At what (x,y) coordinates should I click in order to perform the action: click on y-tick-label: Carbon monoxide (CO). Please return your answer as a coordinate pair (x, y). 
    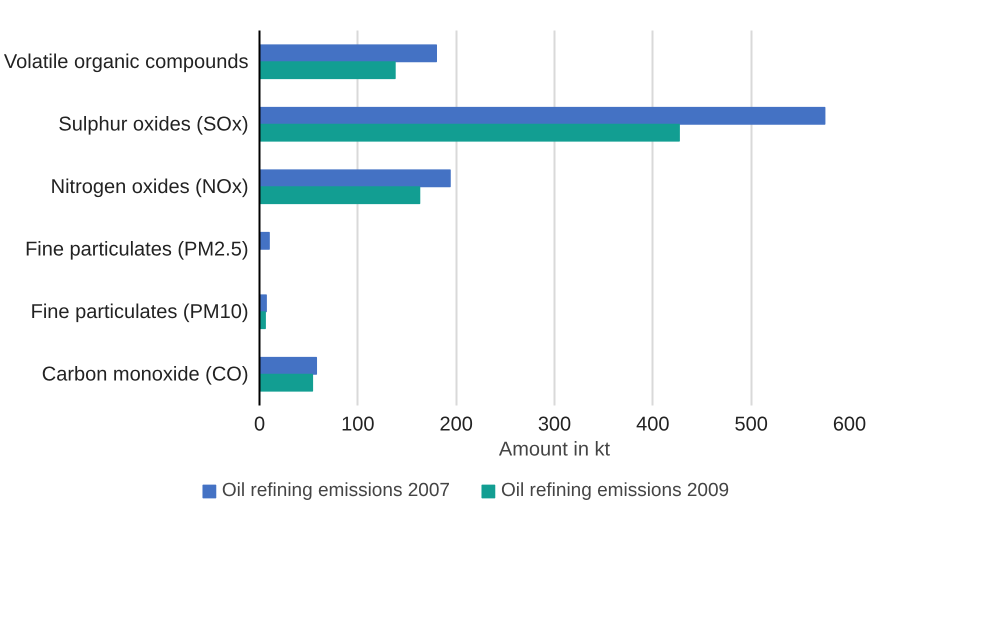
    Looking at the image, I should click on (145, 374).